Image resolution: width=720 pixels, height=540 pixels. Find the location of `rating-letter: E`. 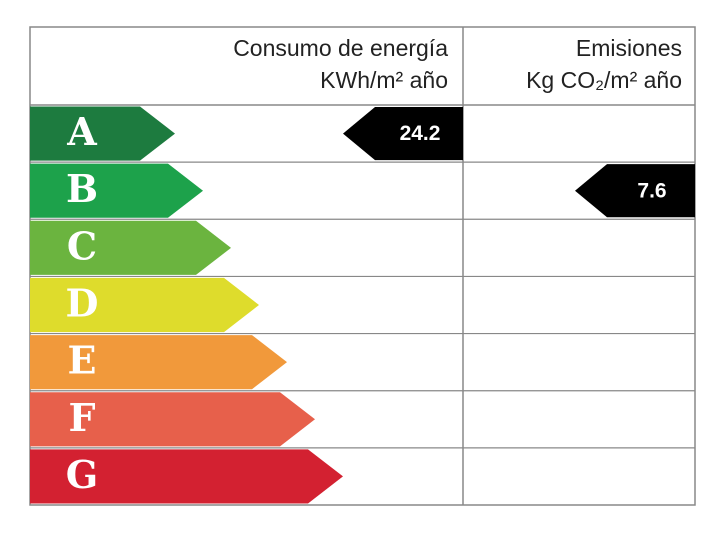

rating-letter: E is located at coordinates (82, 360).